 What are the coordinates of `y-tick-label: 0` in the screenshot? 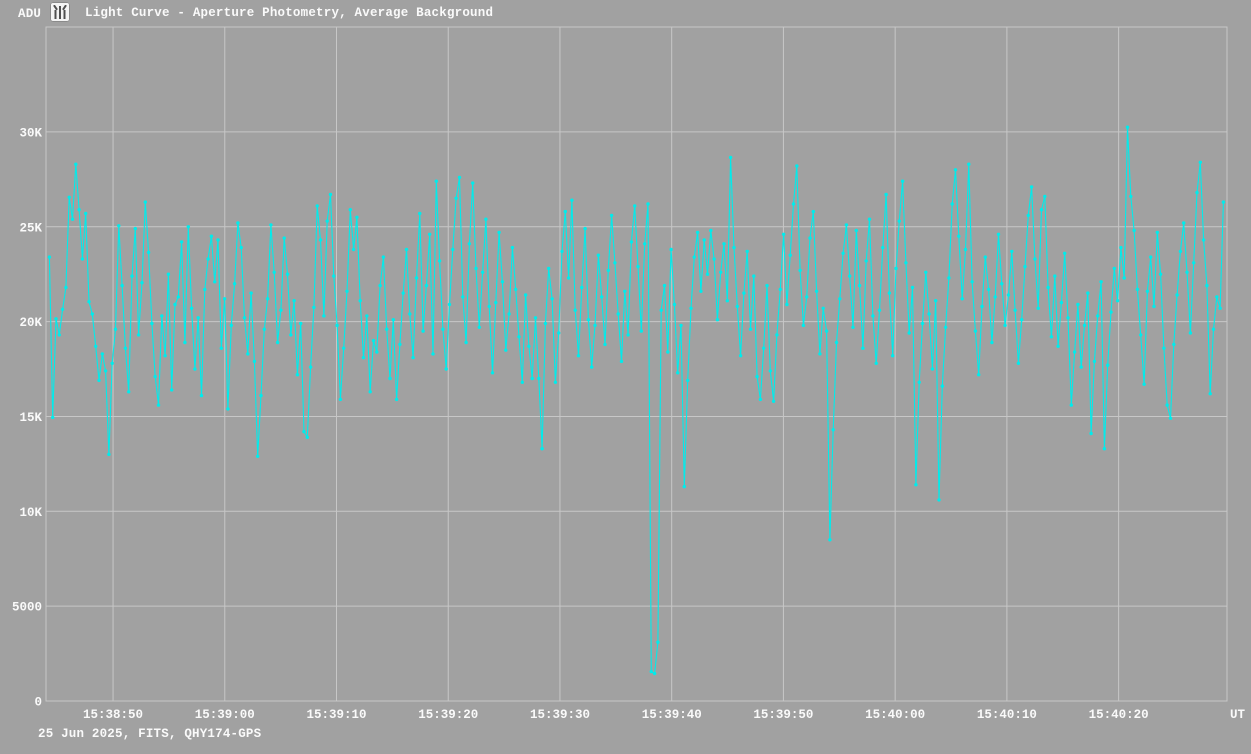 It's located at (38, 703).